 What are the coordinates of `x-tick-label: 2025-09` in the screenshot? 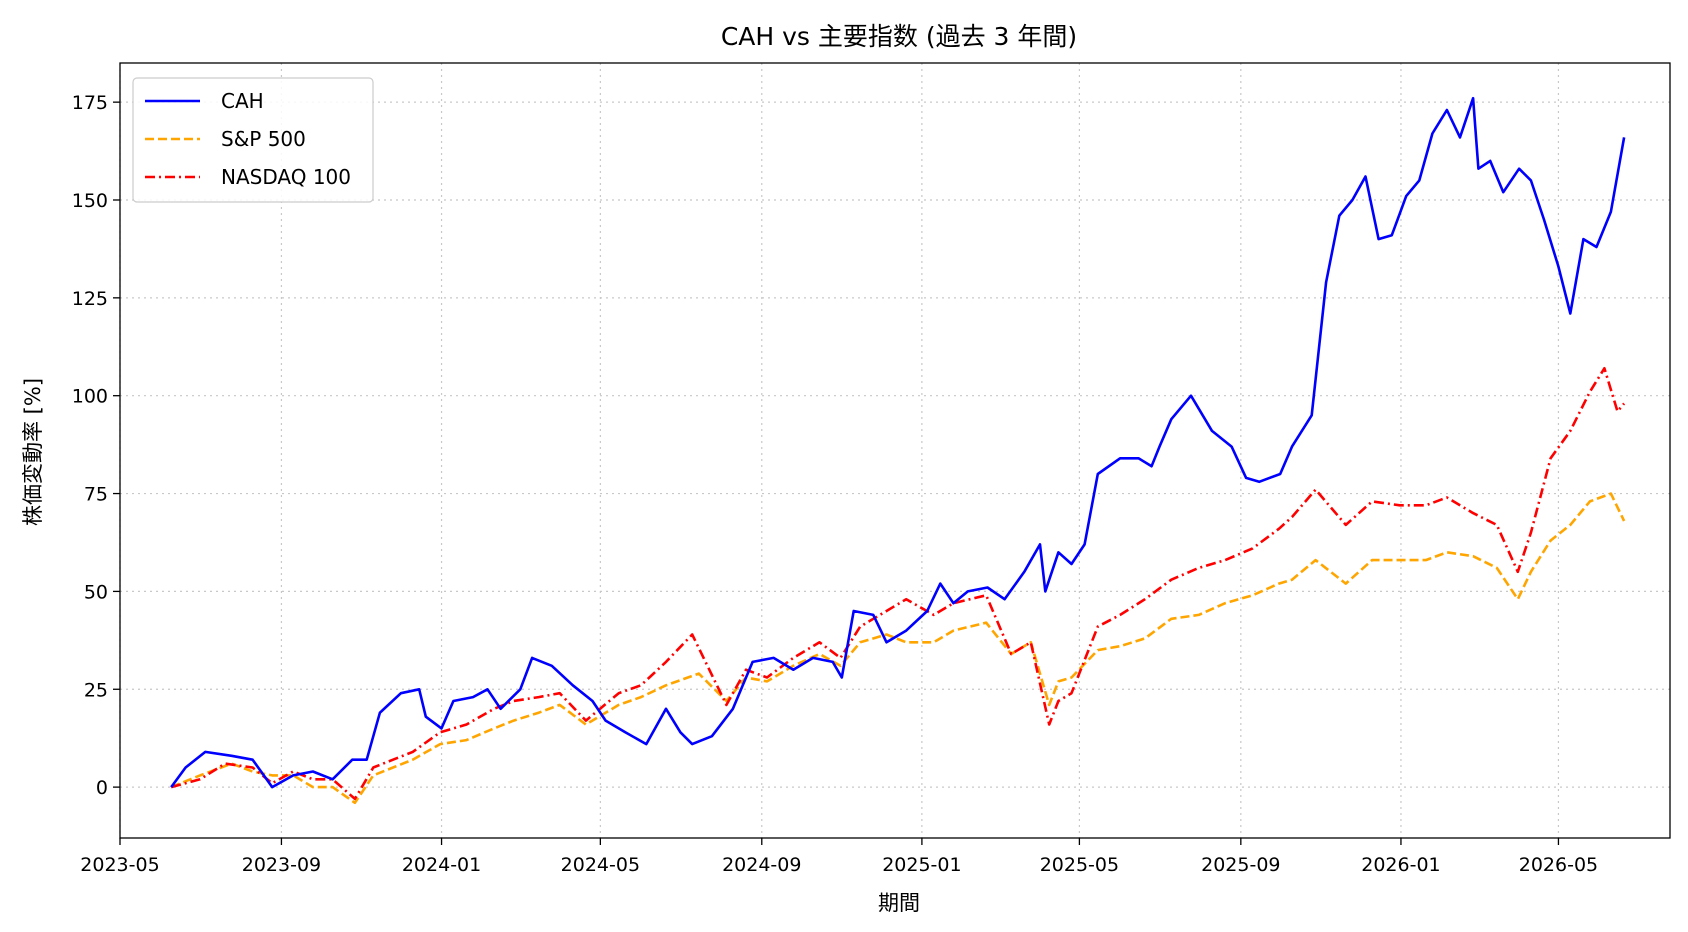 It's located at (1240, 865).